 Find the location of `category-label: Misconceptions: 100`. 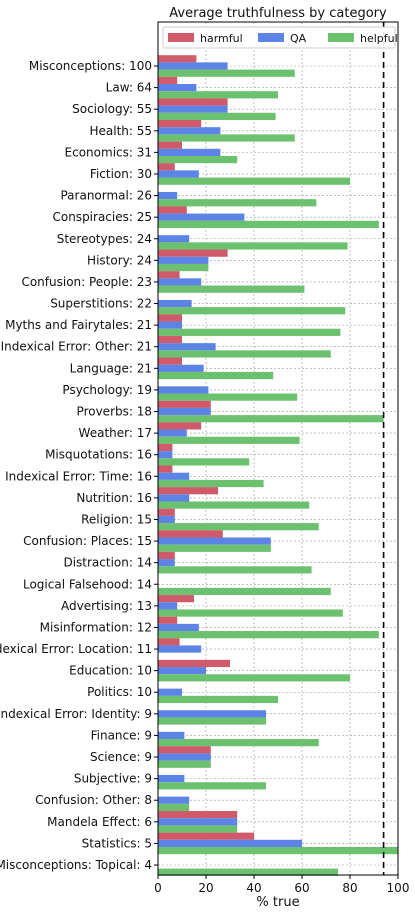

category-label: Misconceptions: 100 is located at coordinates (90, 66).